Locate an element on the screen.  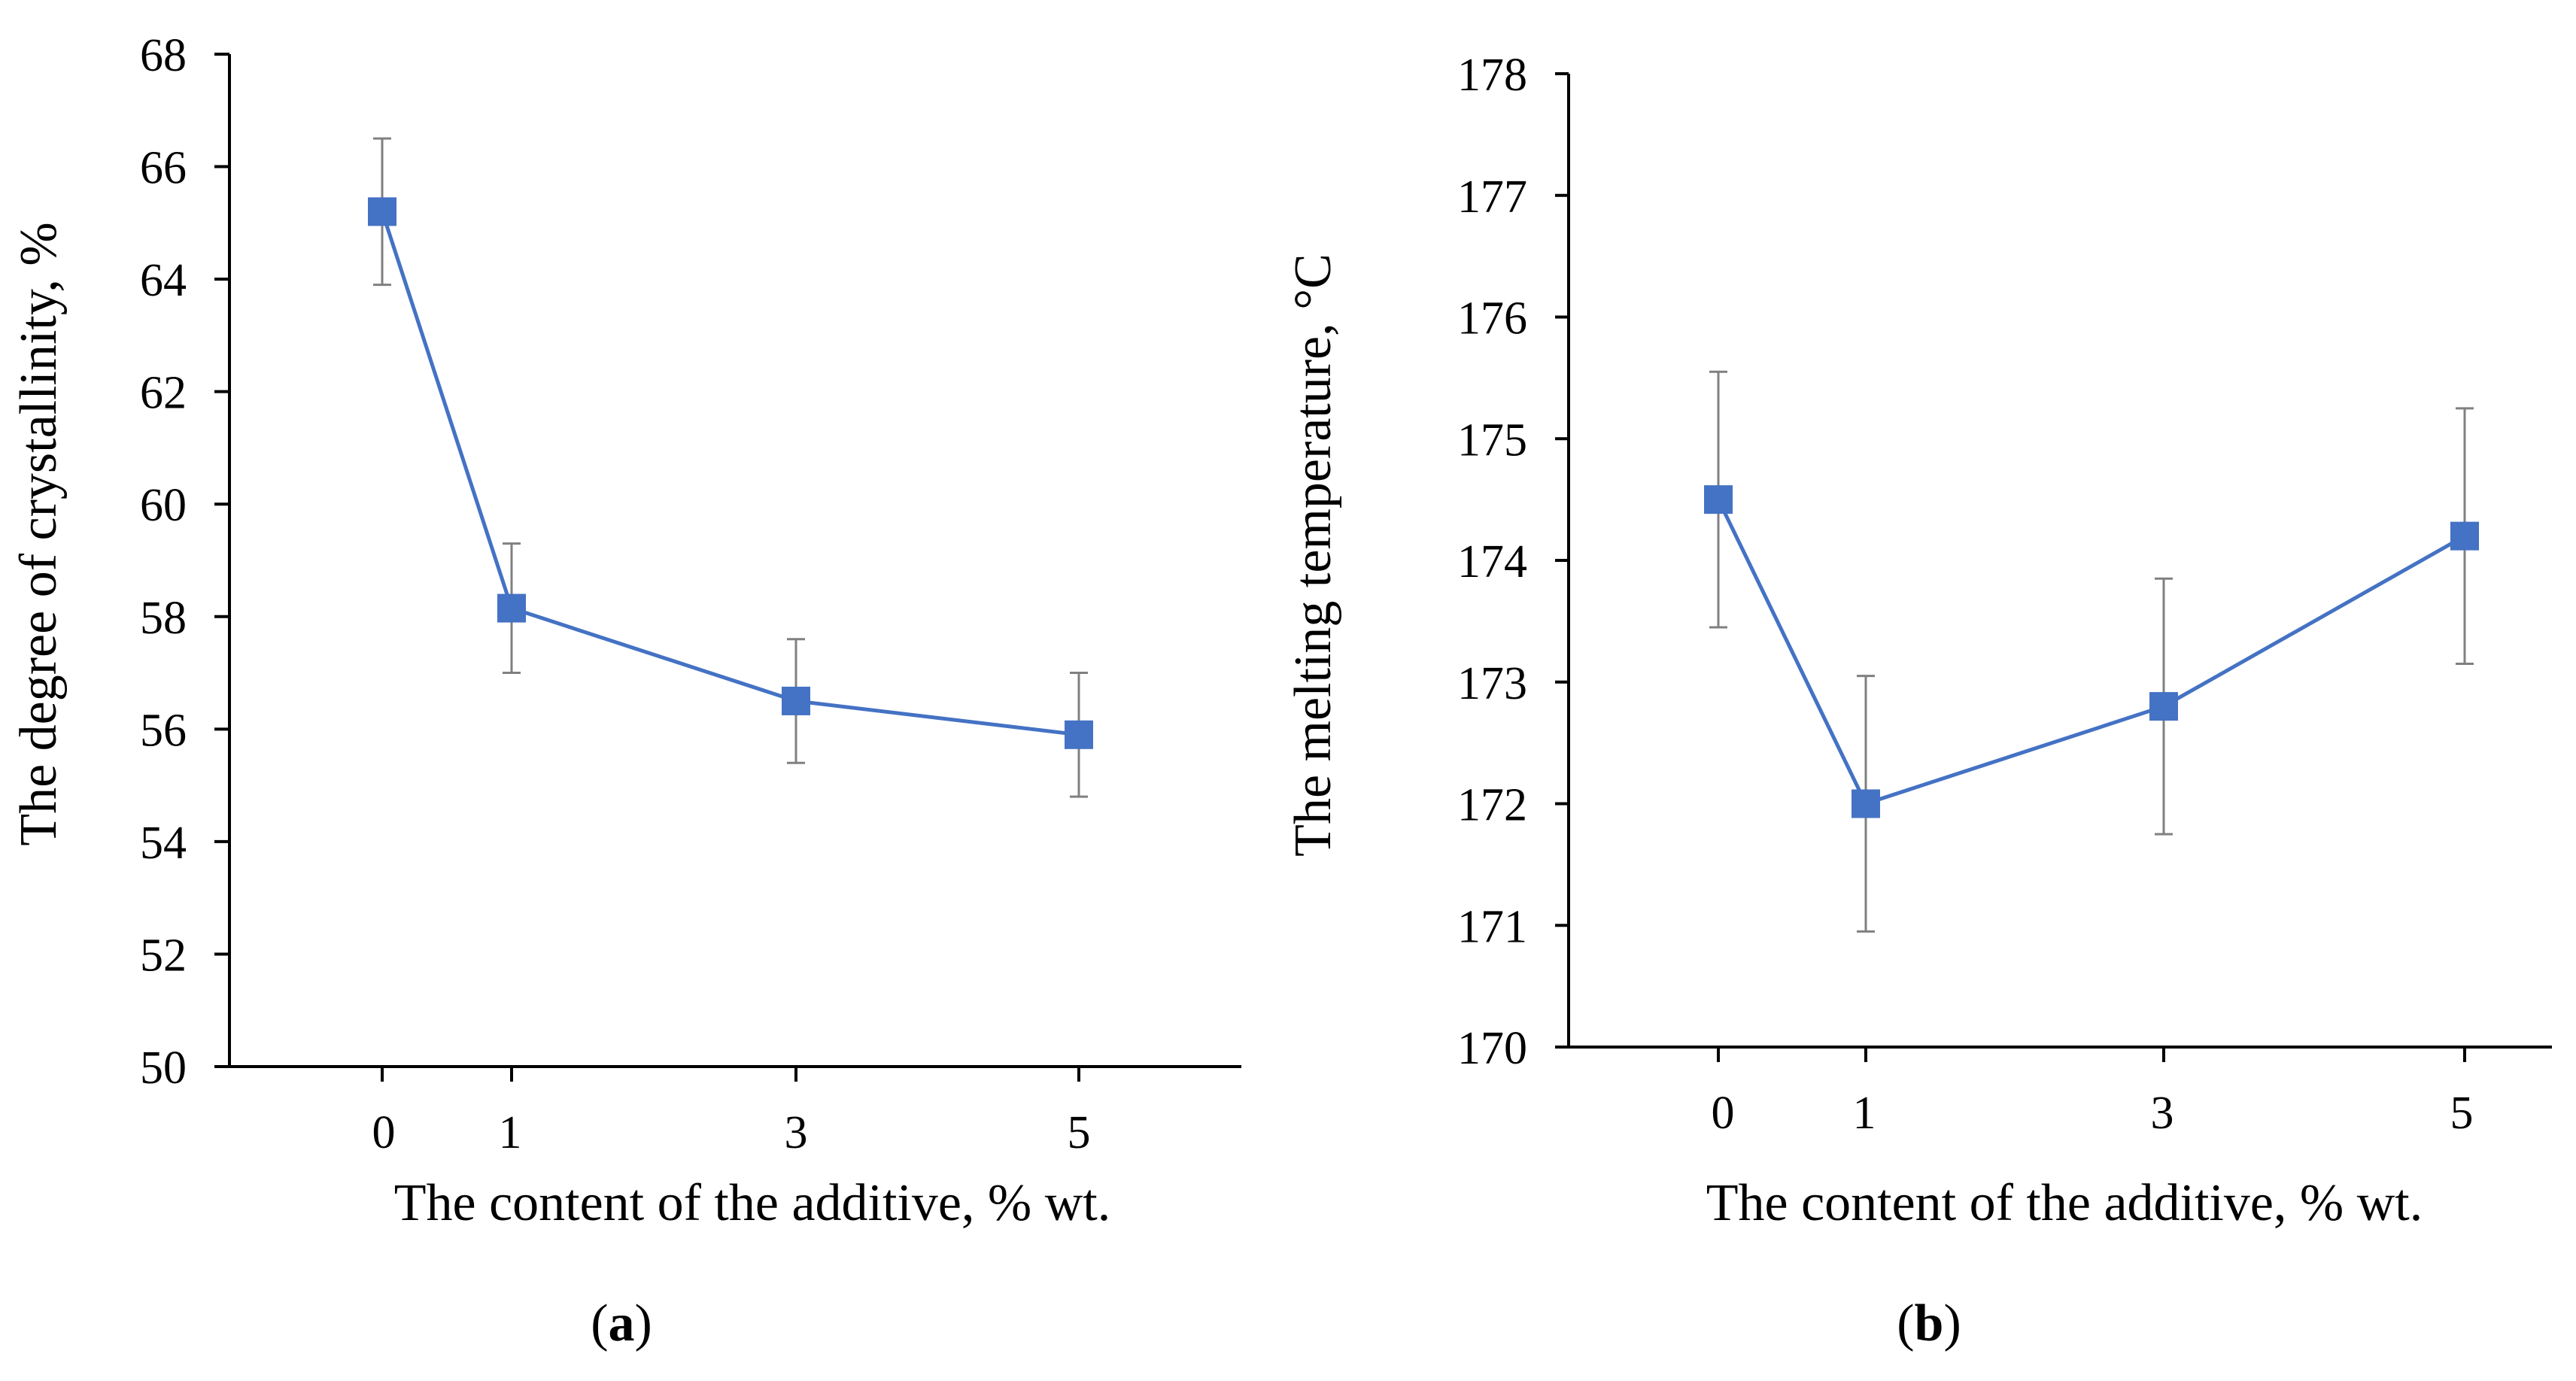
chart-a-y-tick-label: 50 is located at coordinates (163, 1068).